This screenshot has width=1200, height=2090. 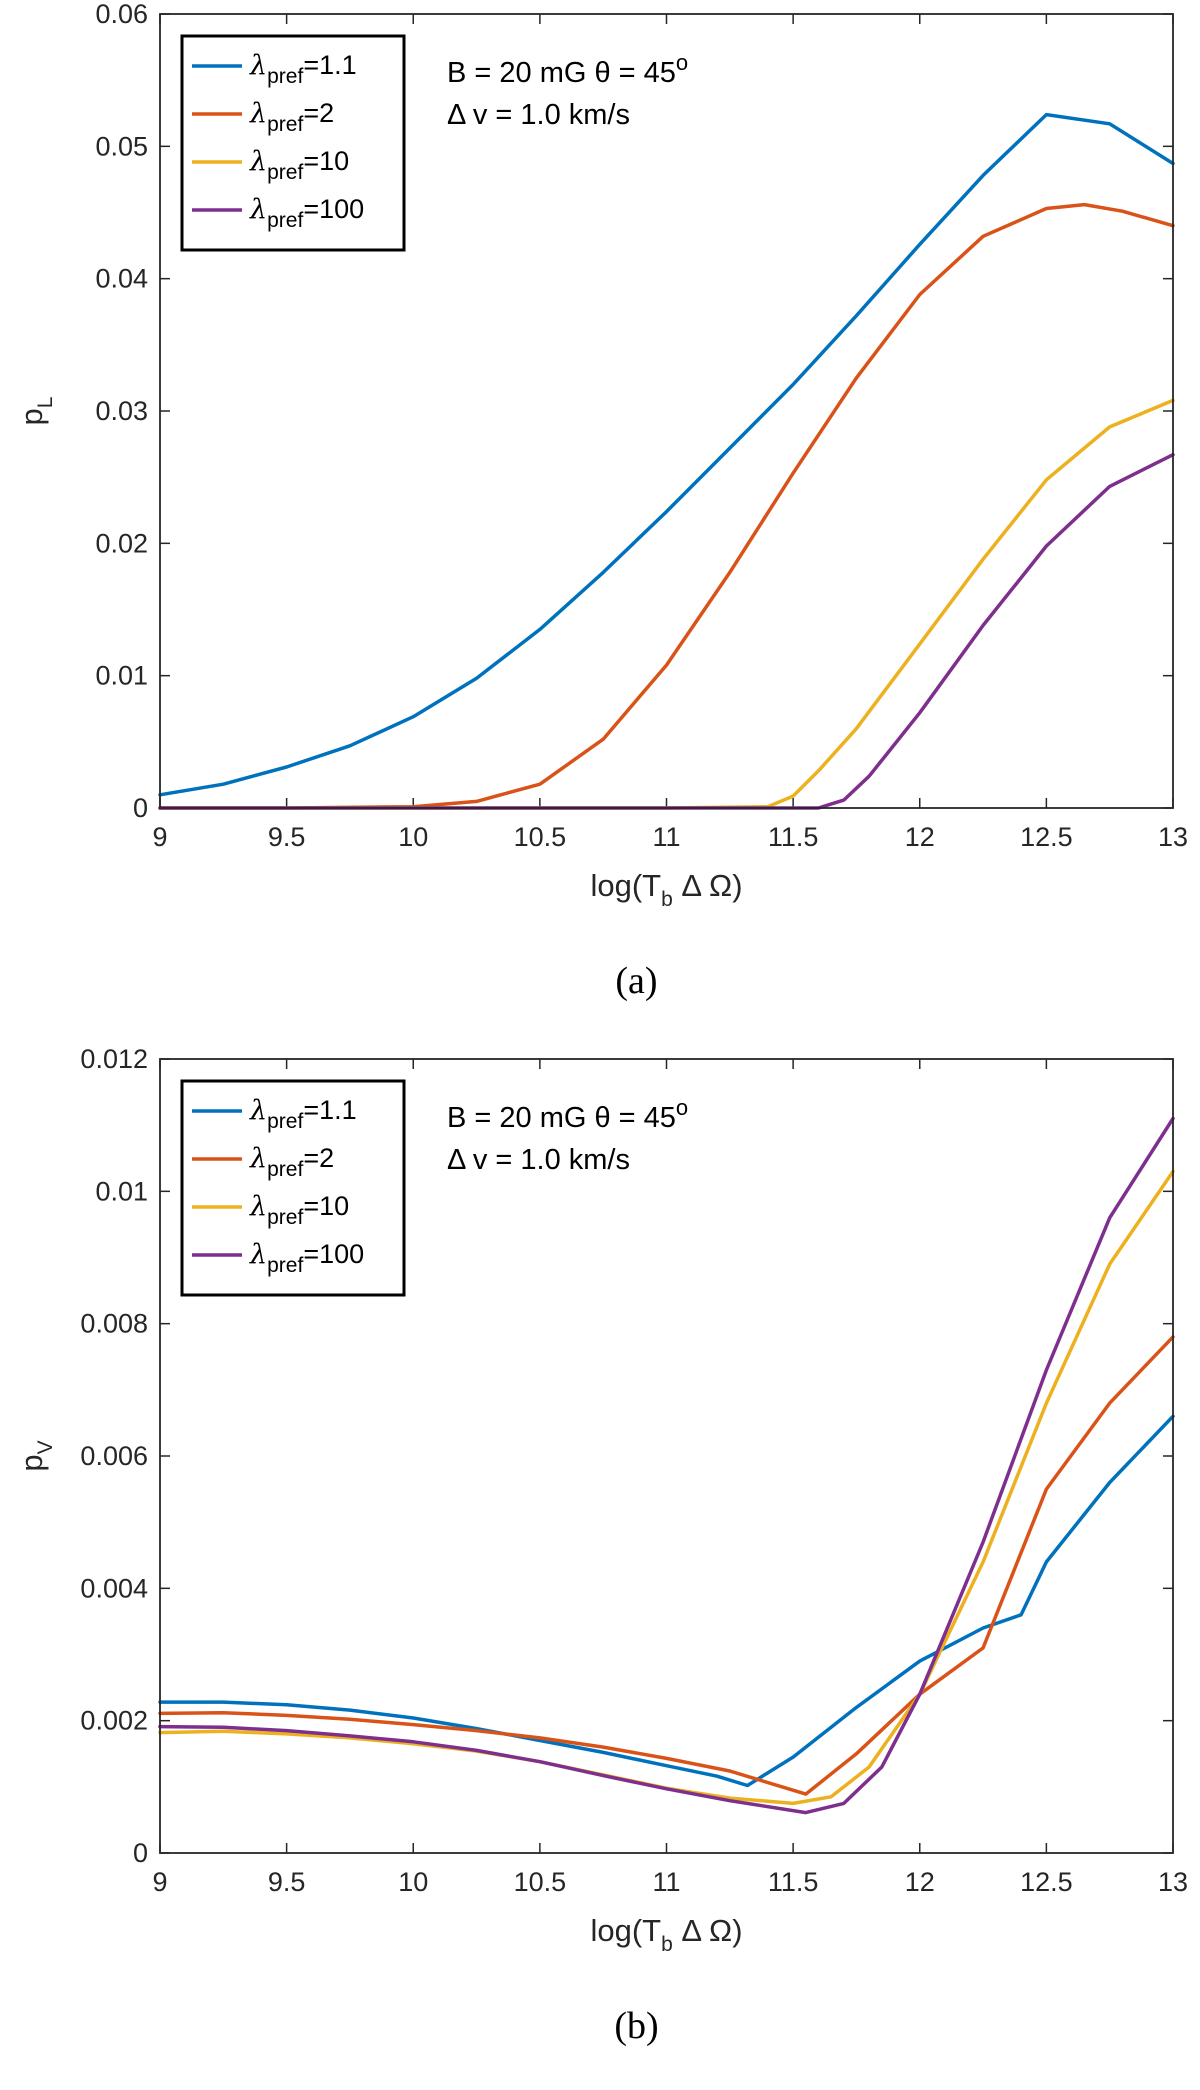 What do you see at coordinates (114, 1059) in the screenshot?
I see `y-tick-label: 0.012` at bounding box center [114, 1059].